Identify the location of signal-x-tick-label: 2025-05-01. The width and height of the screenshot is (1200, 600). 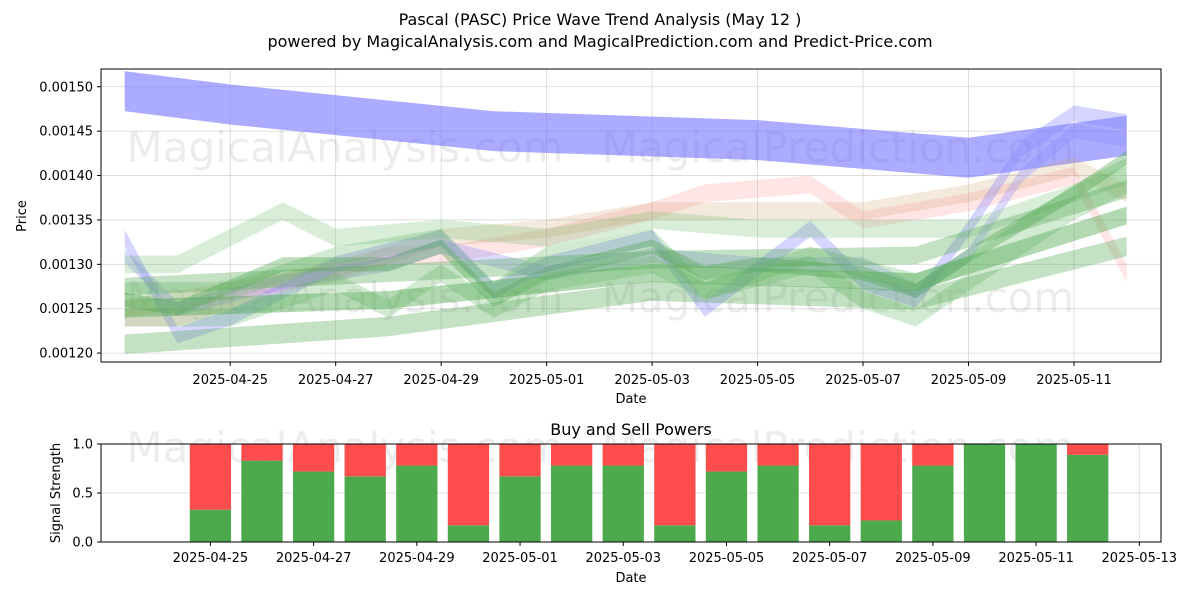
(520, 558).